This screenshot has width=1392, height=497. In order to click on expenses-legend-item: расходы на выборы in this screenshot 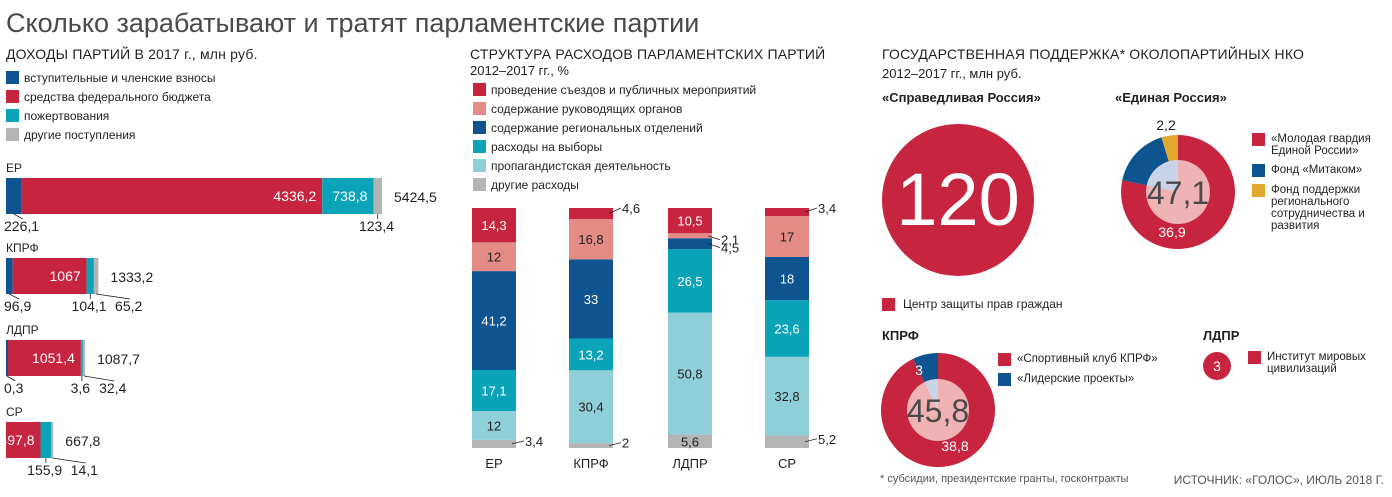, I will do `click(614, 146)`.